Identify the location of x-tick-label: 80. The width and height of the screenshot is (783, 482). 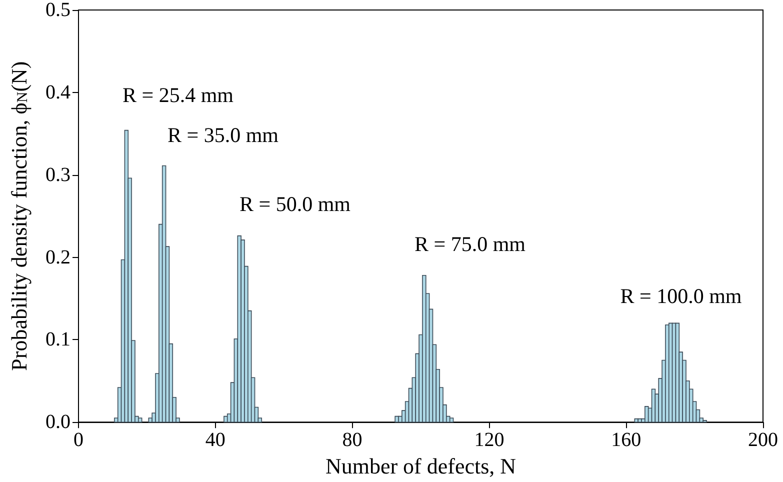
(352, 440).